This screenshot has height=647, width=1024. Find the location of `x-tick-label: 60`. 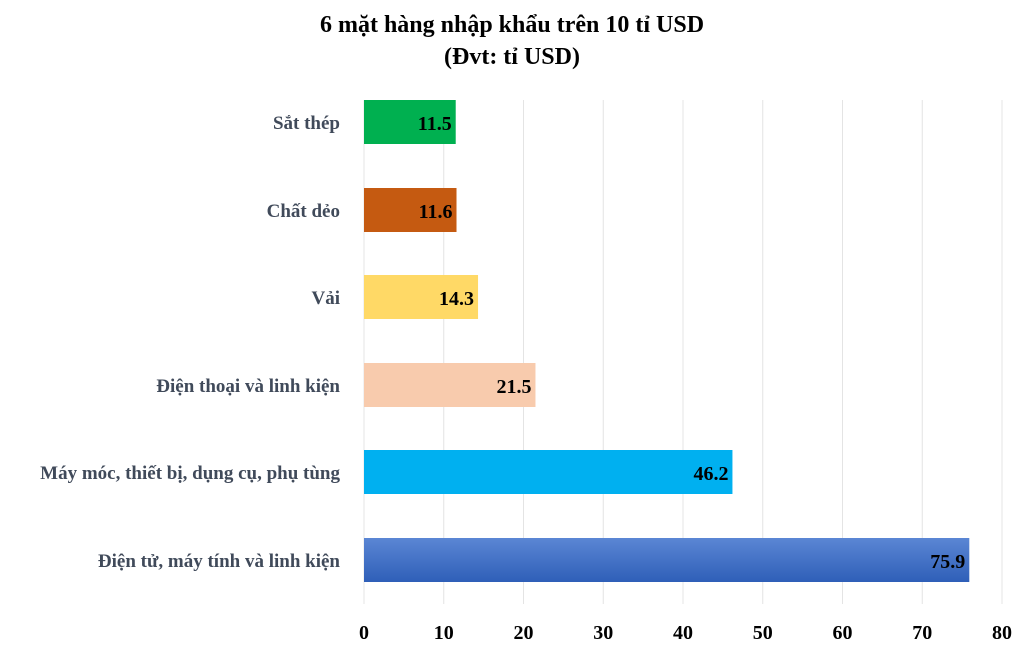

x-tick-label: 60 is located at coordinates (843, 633).